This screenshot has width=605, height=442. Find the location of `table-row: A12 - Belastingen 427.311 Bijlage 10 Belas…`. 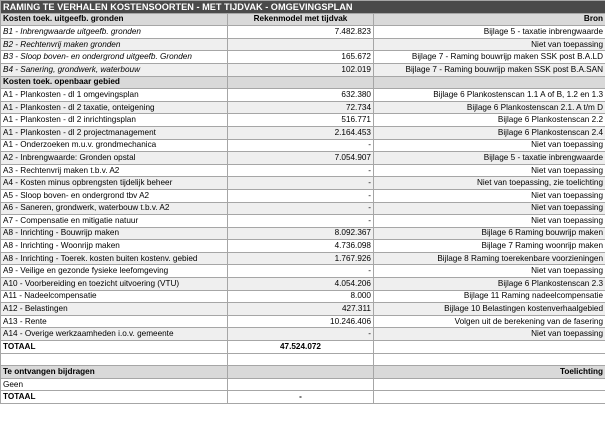

table-row: A12 - Belastingen 427.311 Bijlage 10 Belas… is located at coordinates (302, 309).